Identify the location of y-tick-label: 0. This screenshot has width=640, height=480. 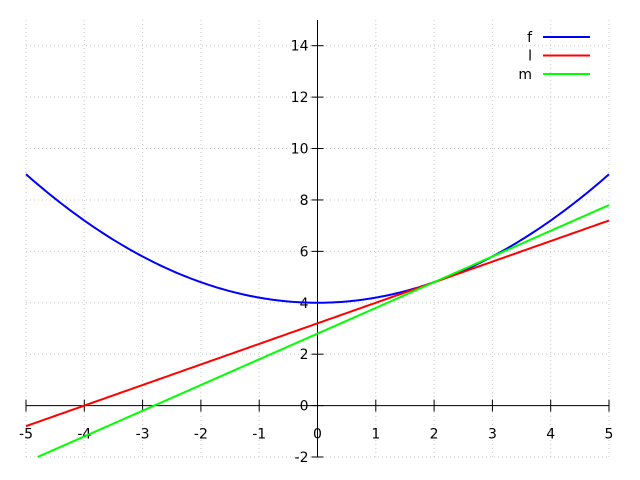
(304, 407).